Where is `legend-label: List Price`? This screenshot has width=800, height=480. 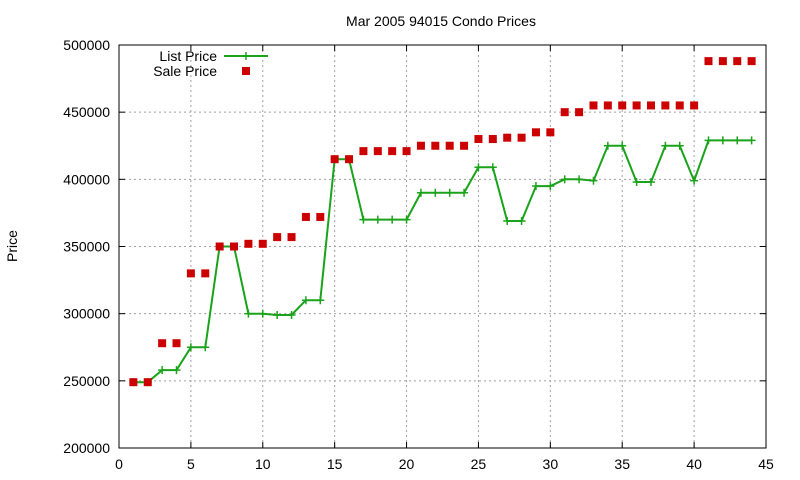
legend-label: List Price is located at coordinates (188, 56).